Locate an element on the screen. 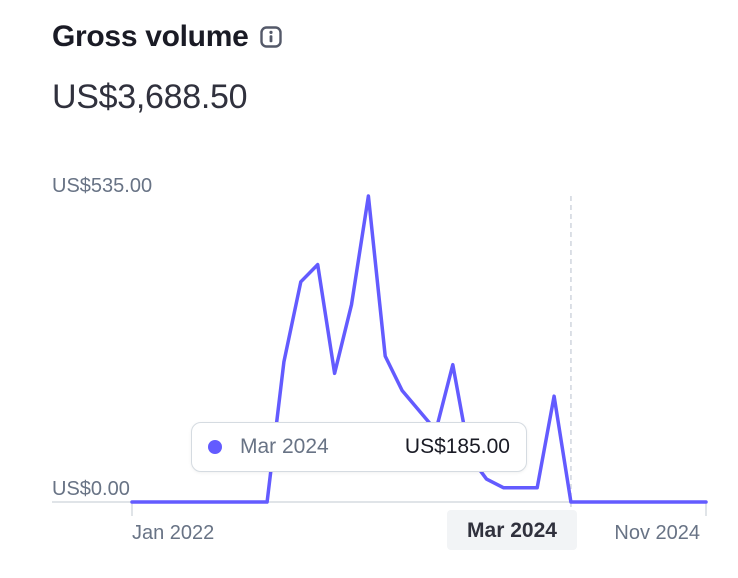  tooltip-date: Mar 2024 is located at coordinates (284, 446).